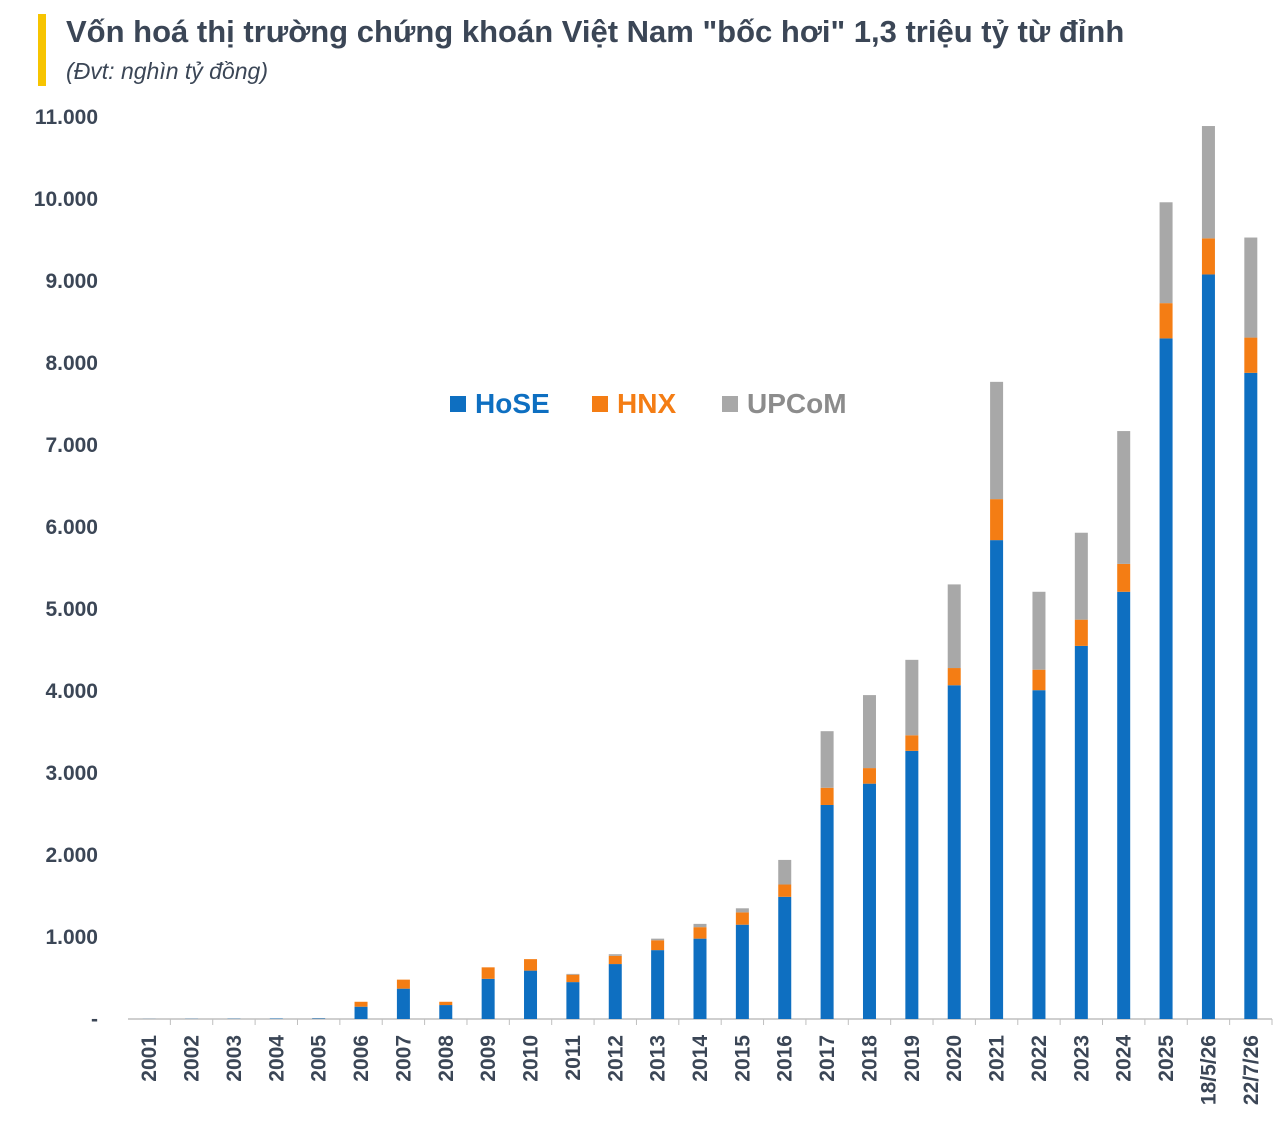 This screenshot has width=1288, height=1146. What do you see at coordinates (71, 855) in the screenshot?
I see `y-tick-label: 2.000` at bounding box center [71, 855].